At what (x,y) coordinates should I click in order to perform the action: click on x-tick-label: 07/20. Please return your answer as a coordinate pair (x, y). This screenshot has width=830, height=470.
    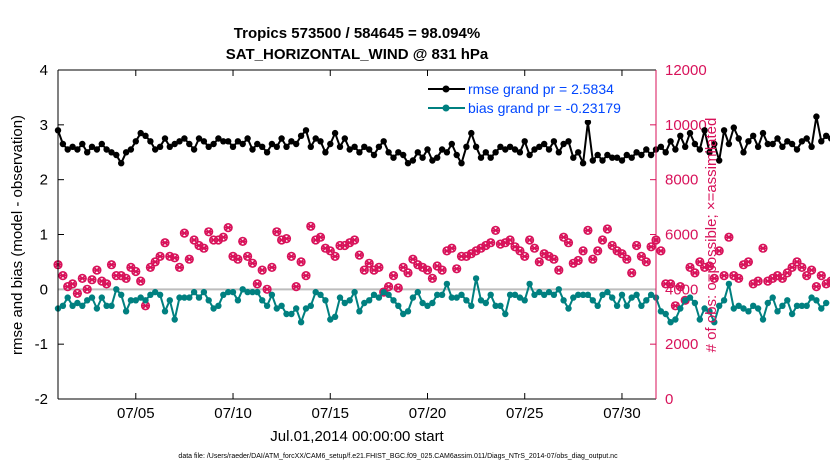
    Looking at the image, I should click on (428, 413).